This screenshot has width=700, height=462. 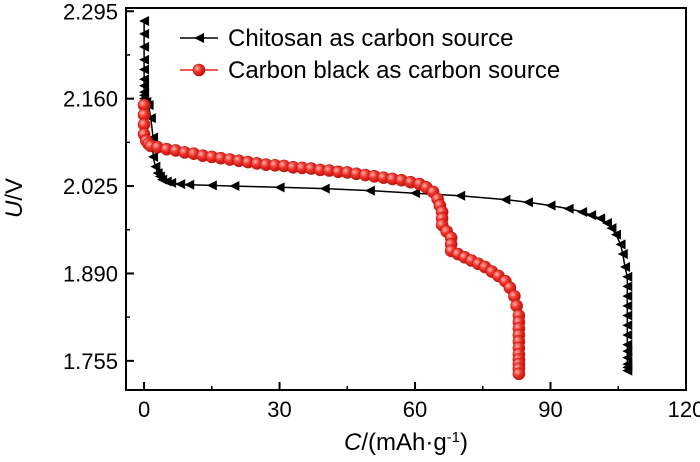 I want to click on legend-label: Chitosan as carbon source, so click(x=371, y=38).